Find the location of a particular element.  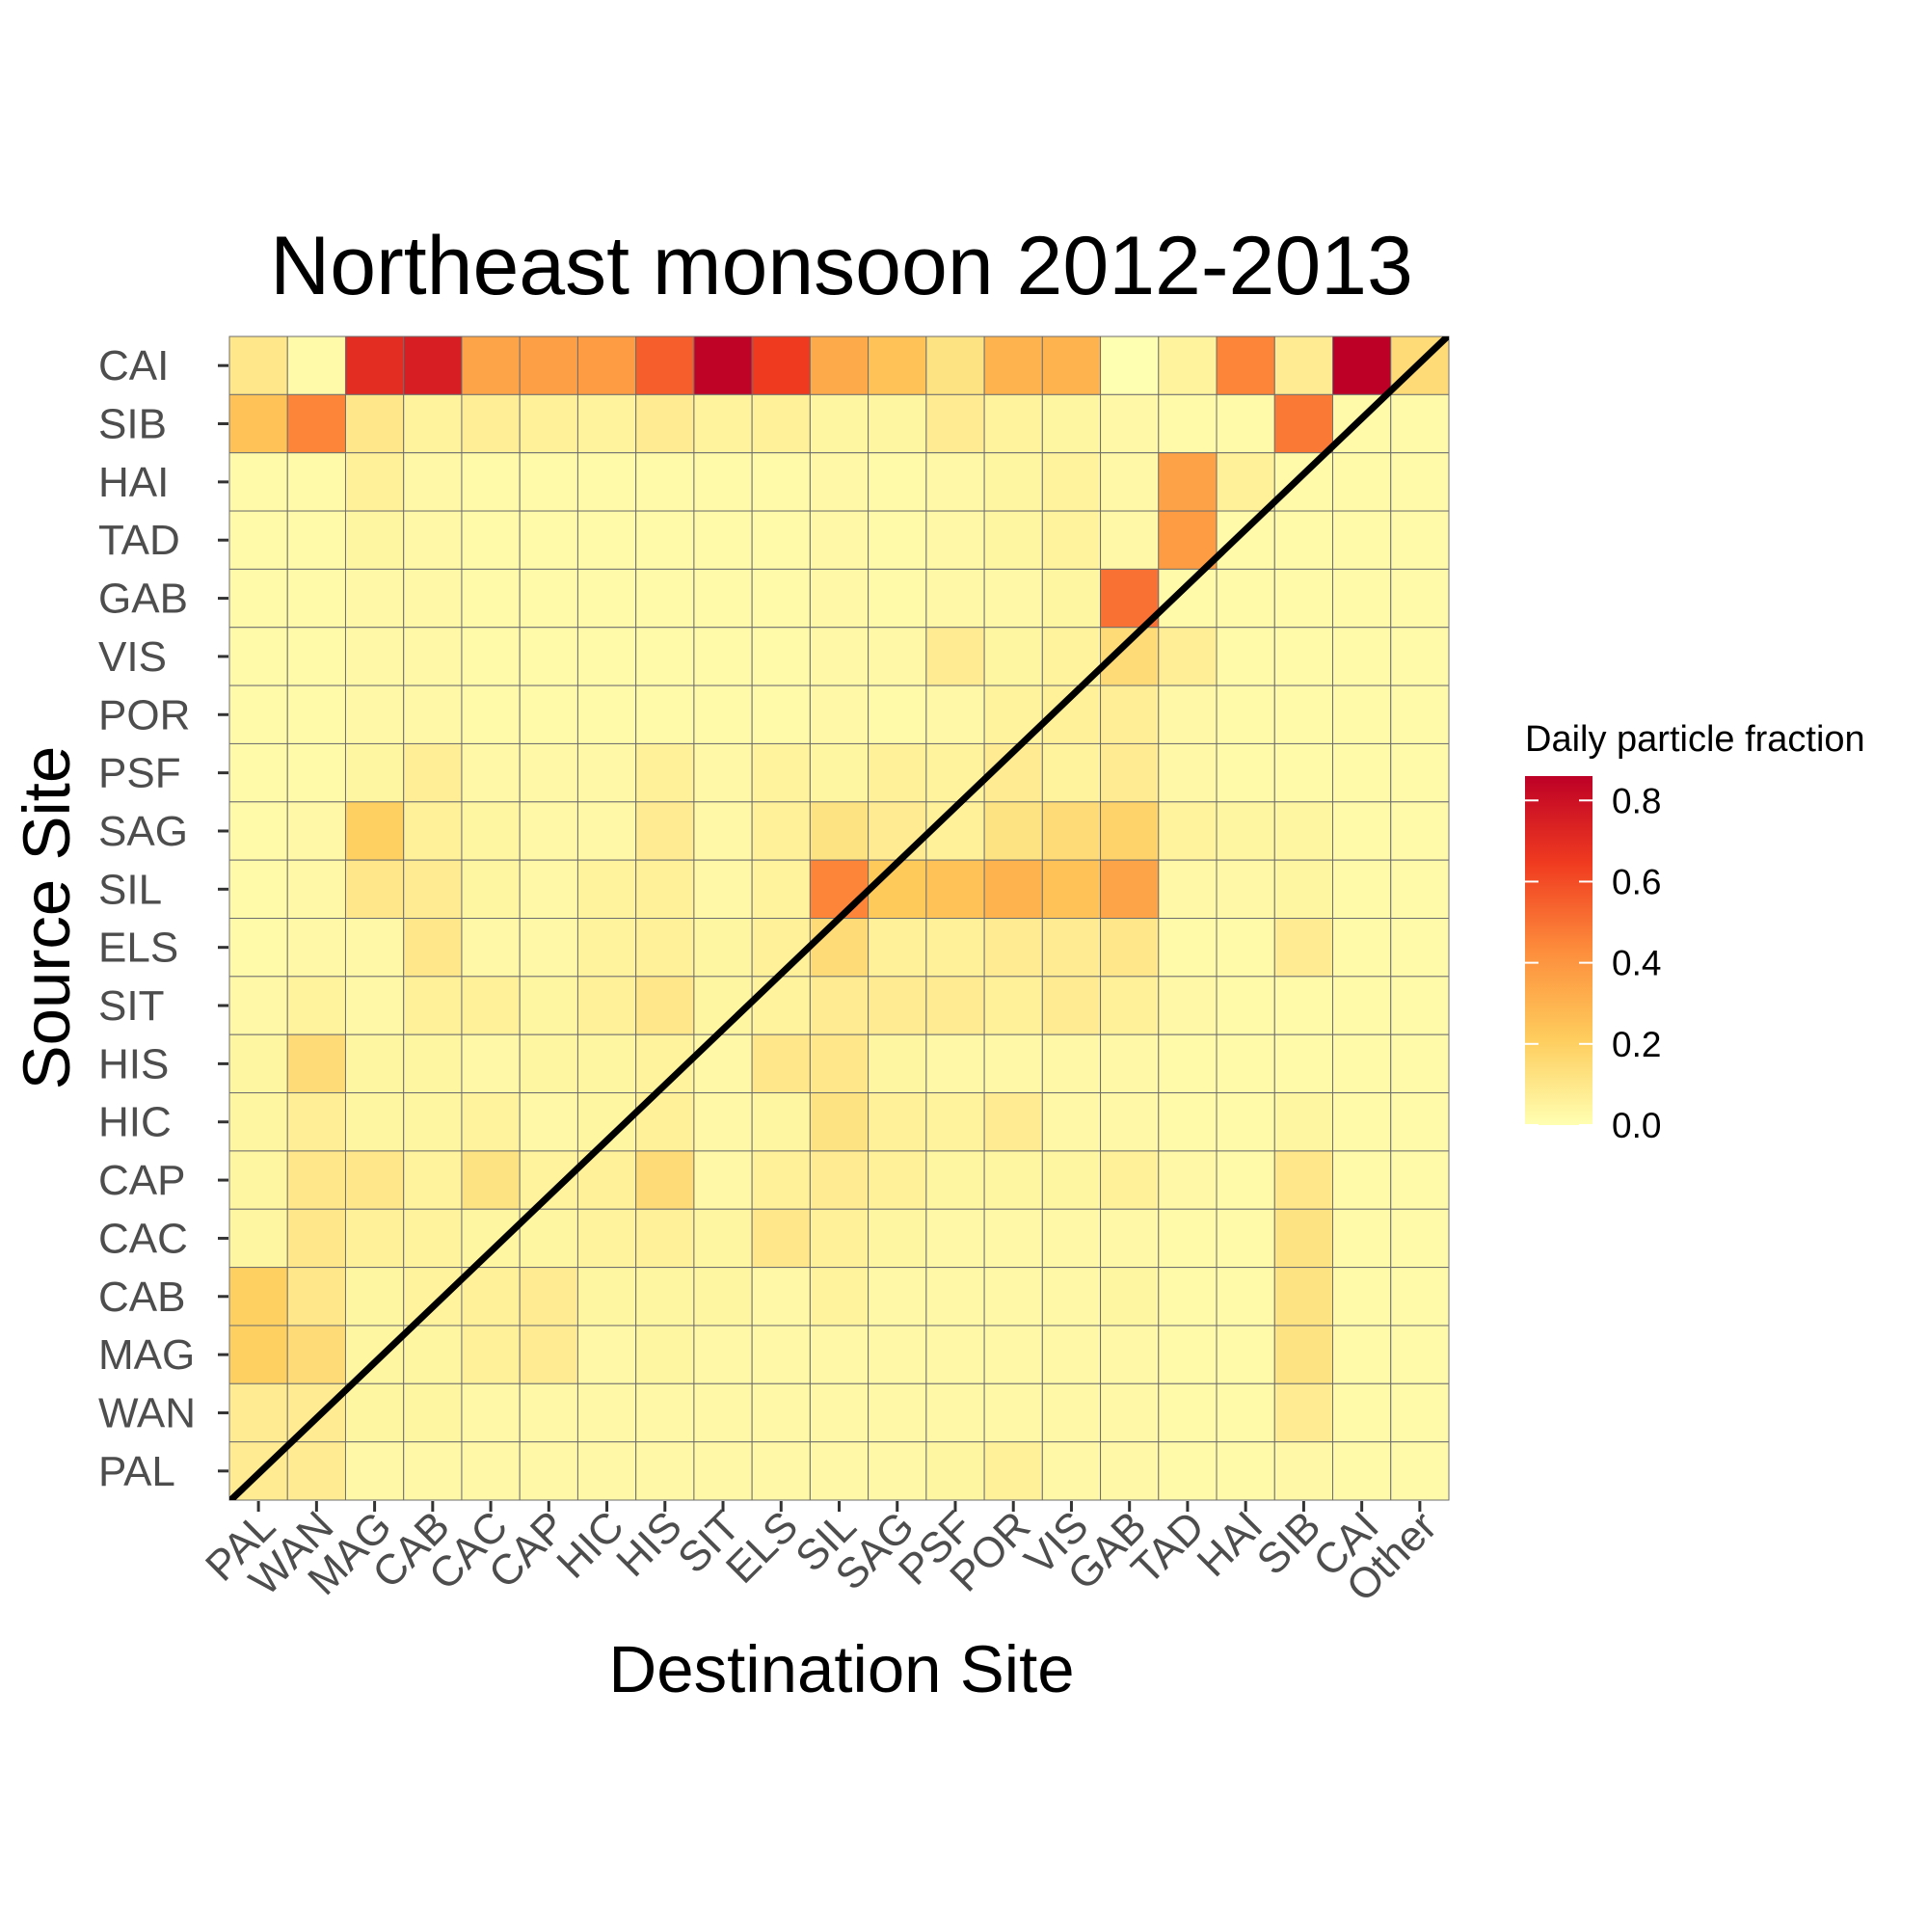

y-tick-label: WAN is located at coordinates (147, 1413).